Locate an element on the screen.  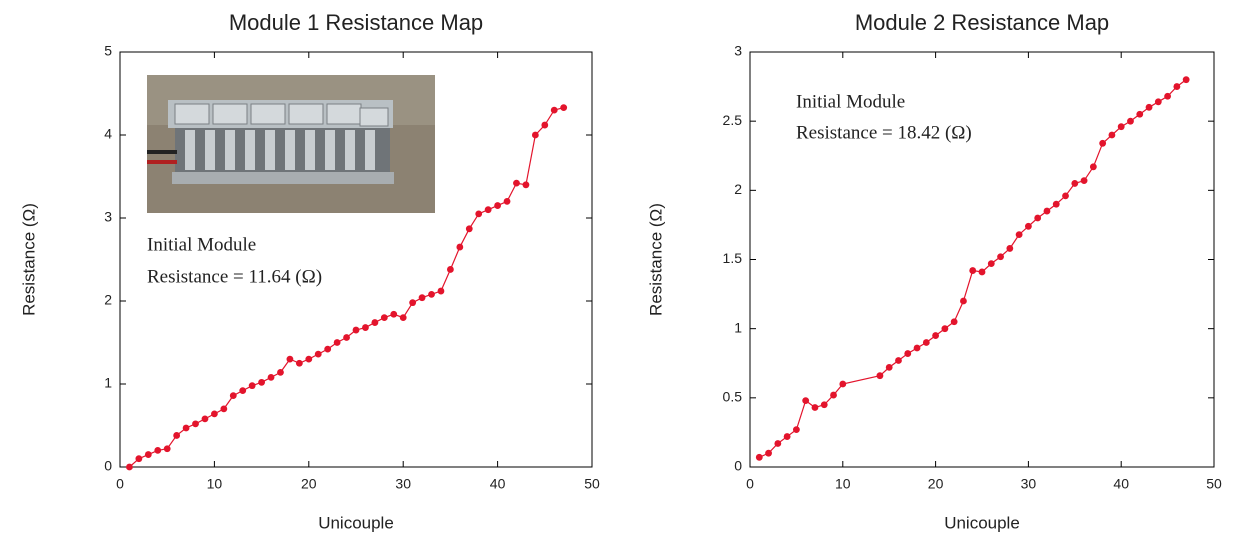
x-tick-label: 40 is located at coordinates (1121, 484).